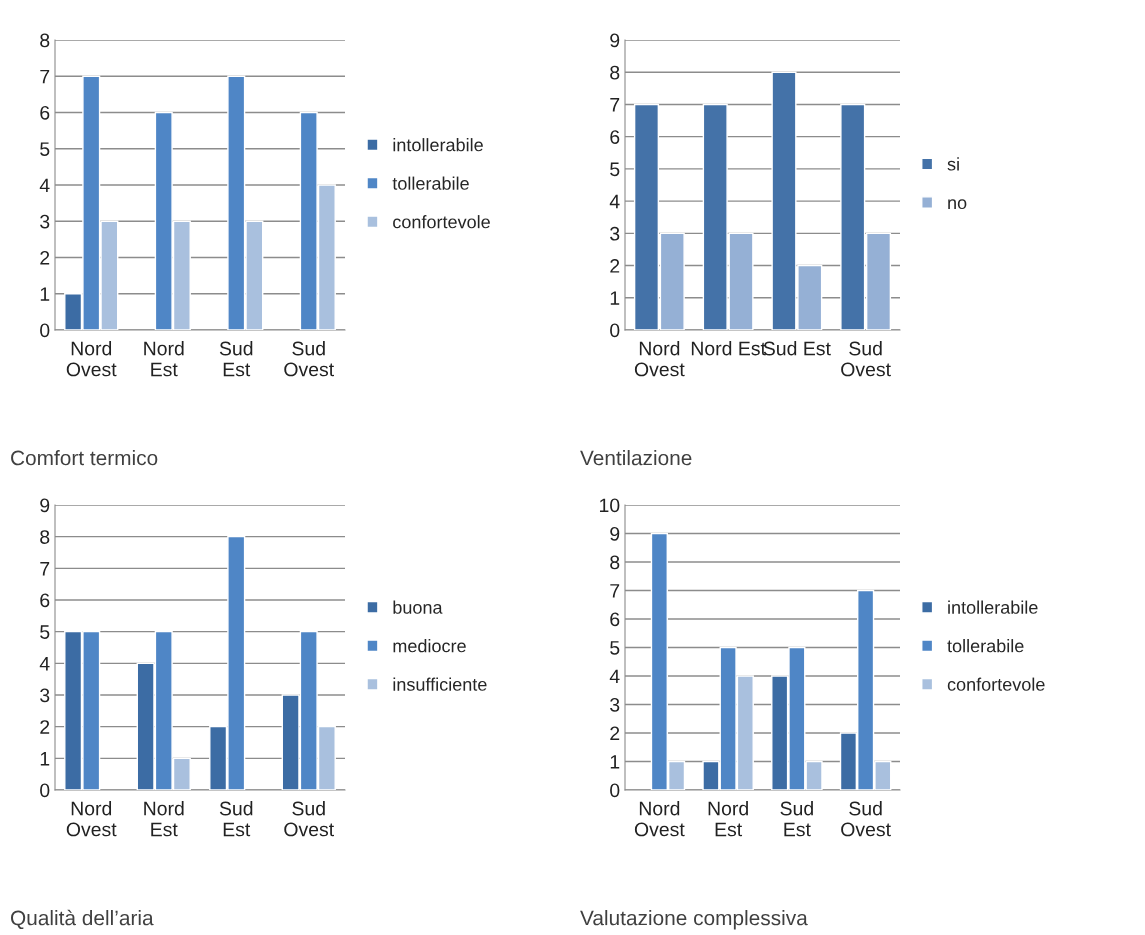 The height and width of the screenshot is (935, 1145). I want to click on legend-label: no, so click(957, 204).